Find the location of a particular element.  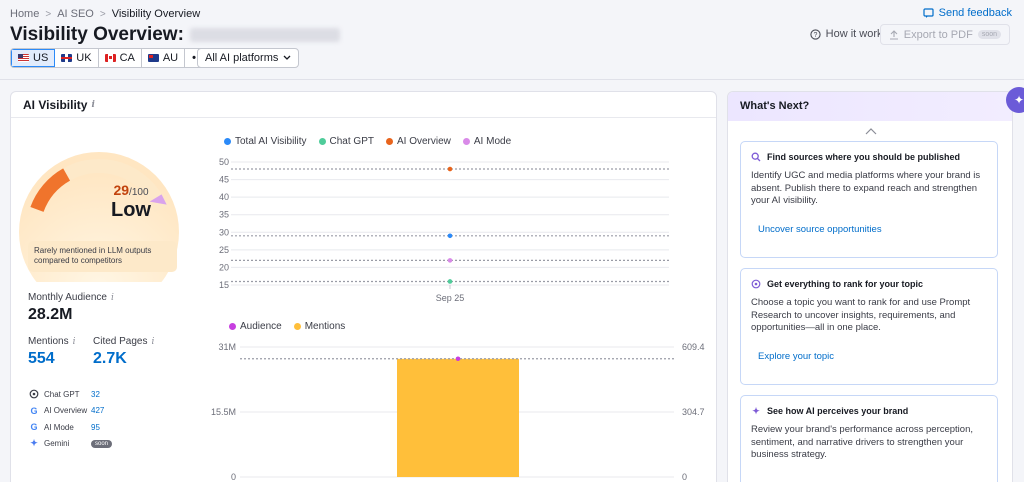

bar-mentions is located at coordinates (458, 417).